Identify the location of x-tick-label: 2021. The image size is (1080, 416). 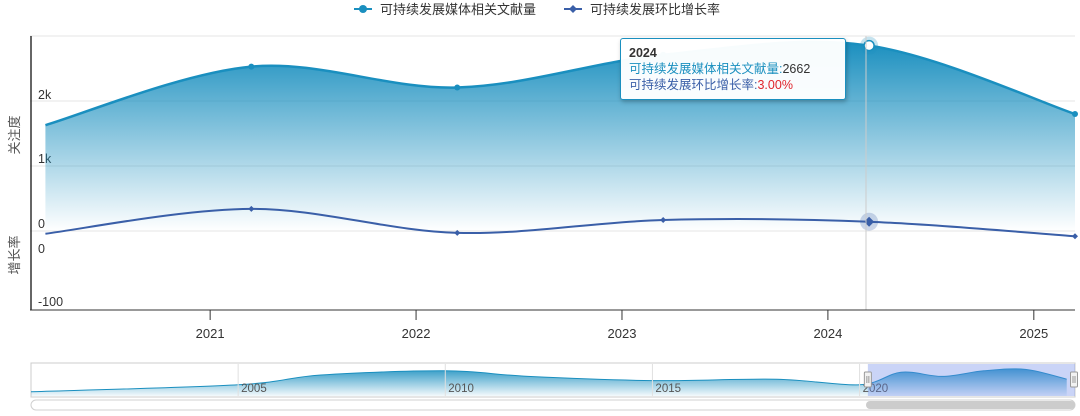
(210, 333).